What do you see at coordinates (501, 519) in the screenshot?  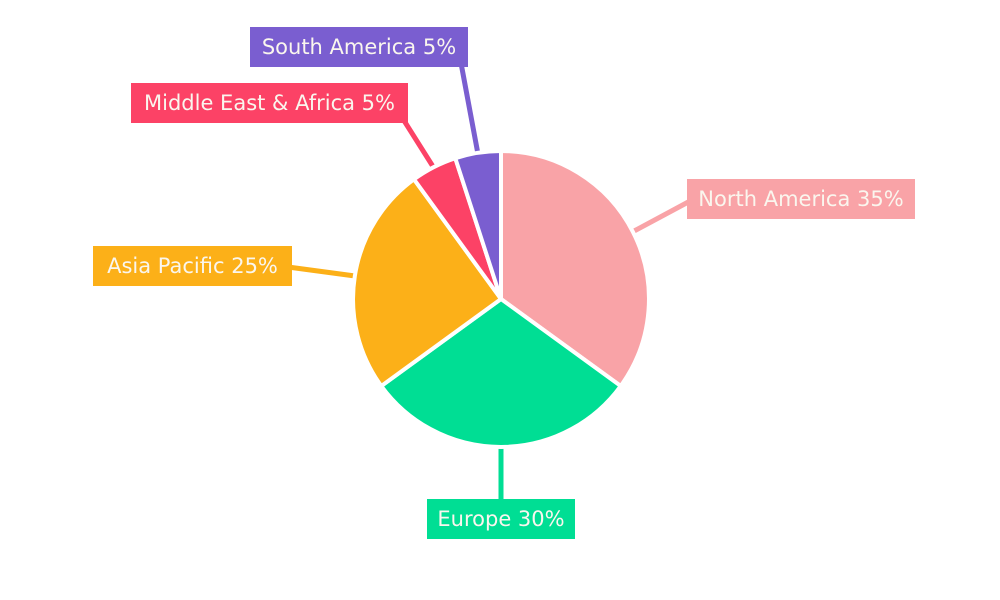 I see `slice-label-europe: Europe 30%` at bounding box center [501, 519].